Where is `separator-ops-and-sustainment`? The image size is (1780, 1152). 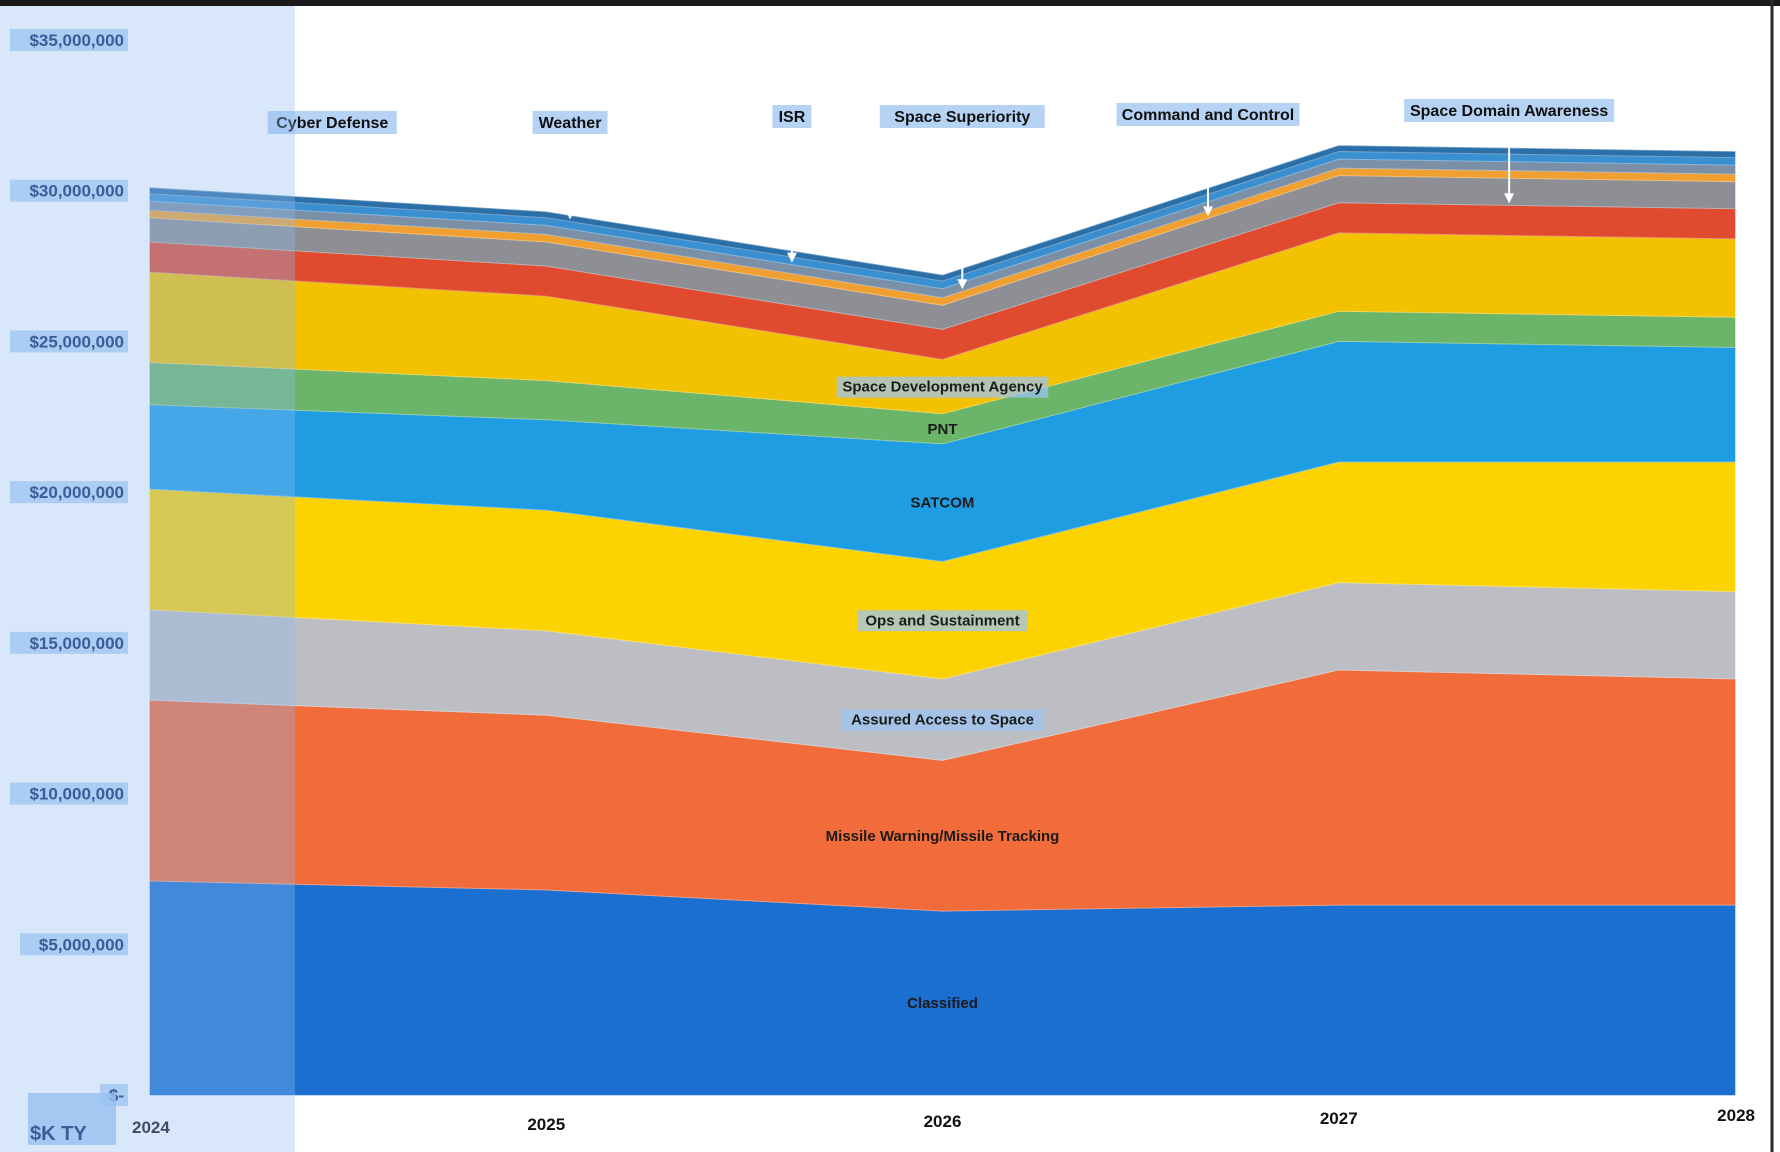 separator-ops-and-sustainment is located at coordinates (942, 512).